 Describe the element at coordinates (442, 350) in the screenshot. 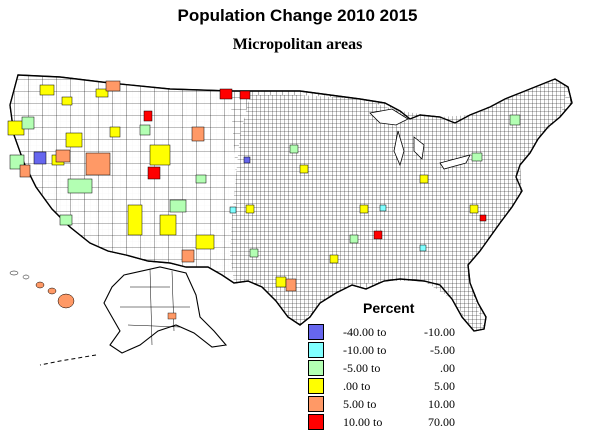

I see `legend-to: -5.00` at that location.